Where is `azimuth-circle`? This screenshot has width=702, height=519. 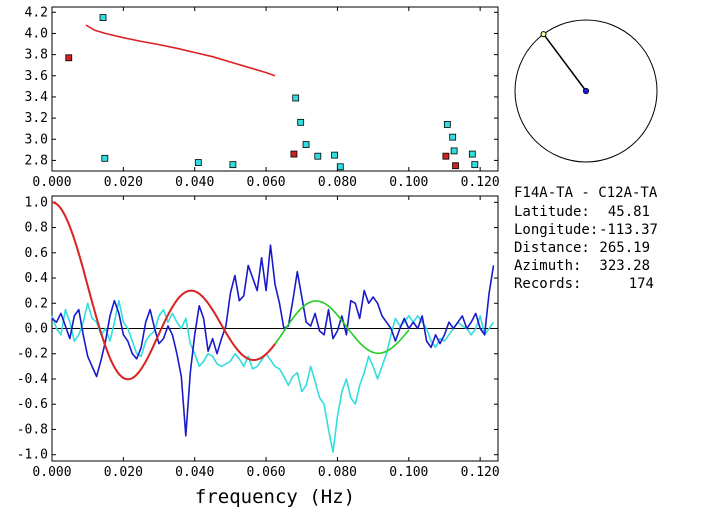
azimuth-circle is located at coordinates (586, 91).